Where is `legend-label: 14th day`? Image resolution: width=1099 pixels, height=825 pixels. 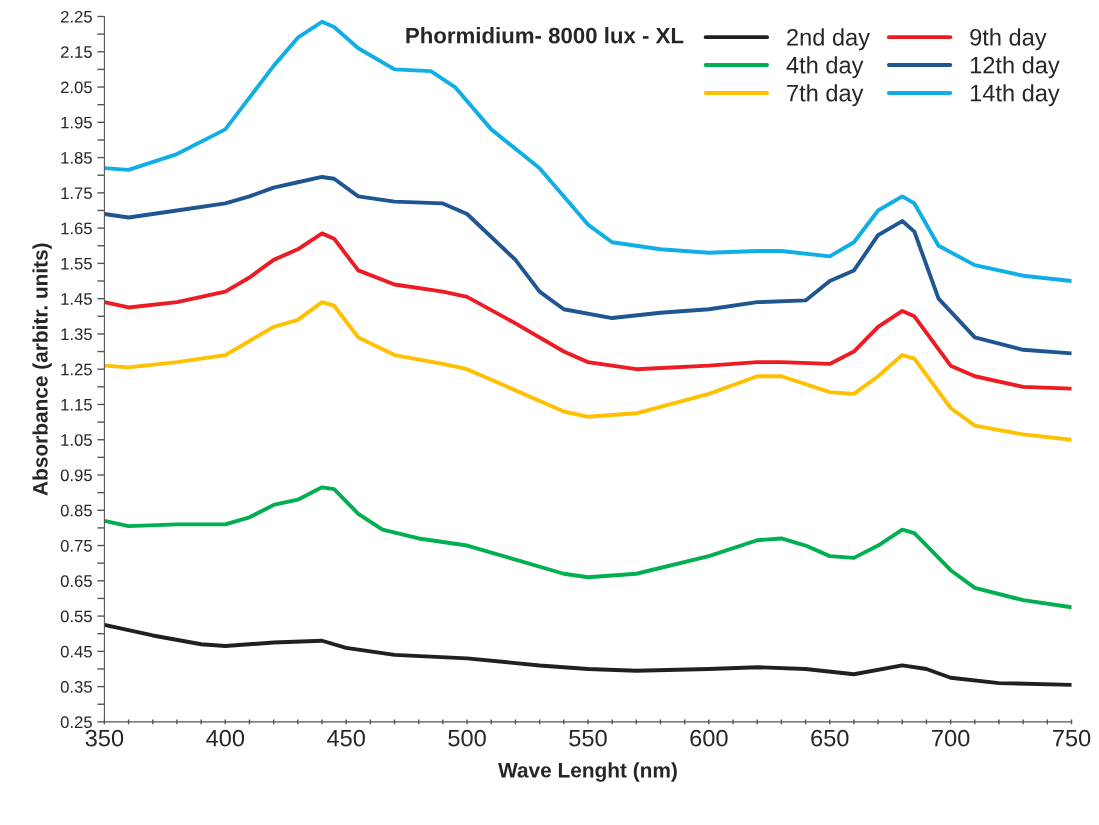
legend-label: 14th day is located at coordinates (1015, 95).